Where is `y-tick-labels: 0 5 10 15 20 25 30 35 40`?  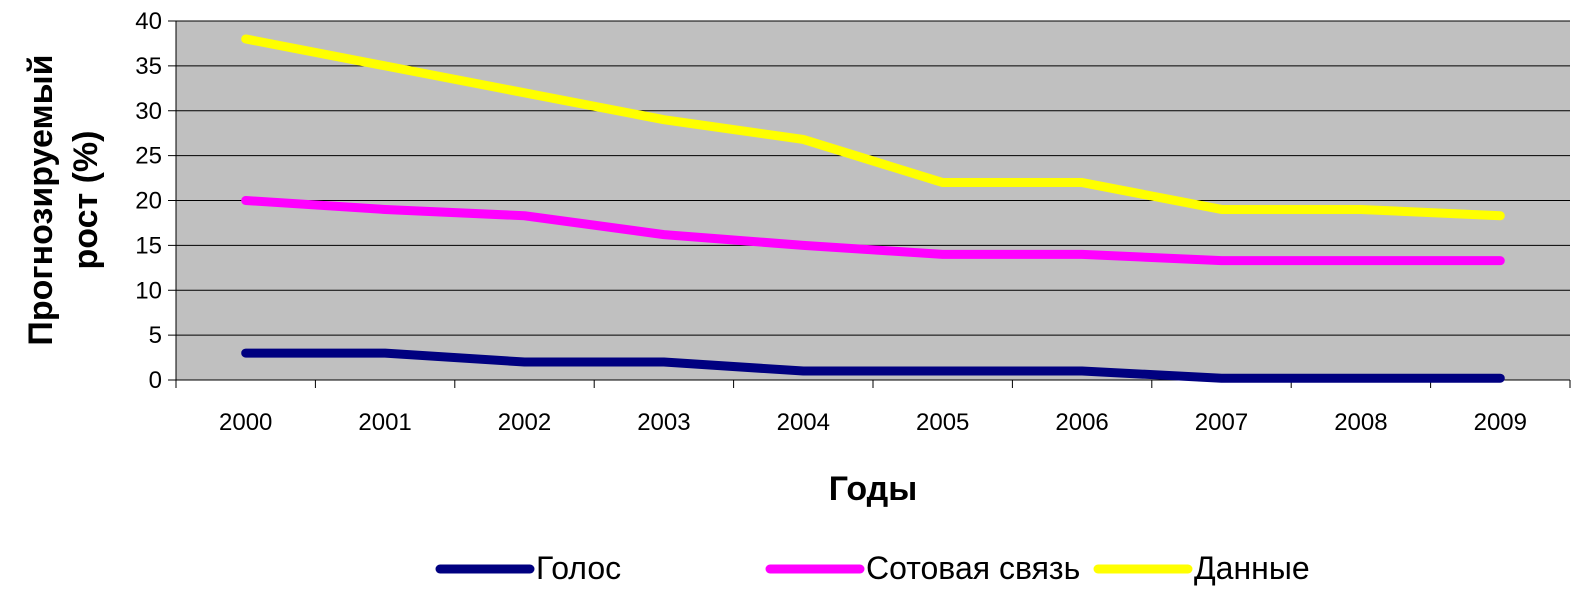
y-tick-labels: 0 5 10 15 20 25 30 35 40 is located at coordinates (148, 201).